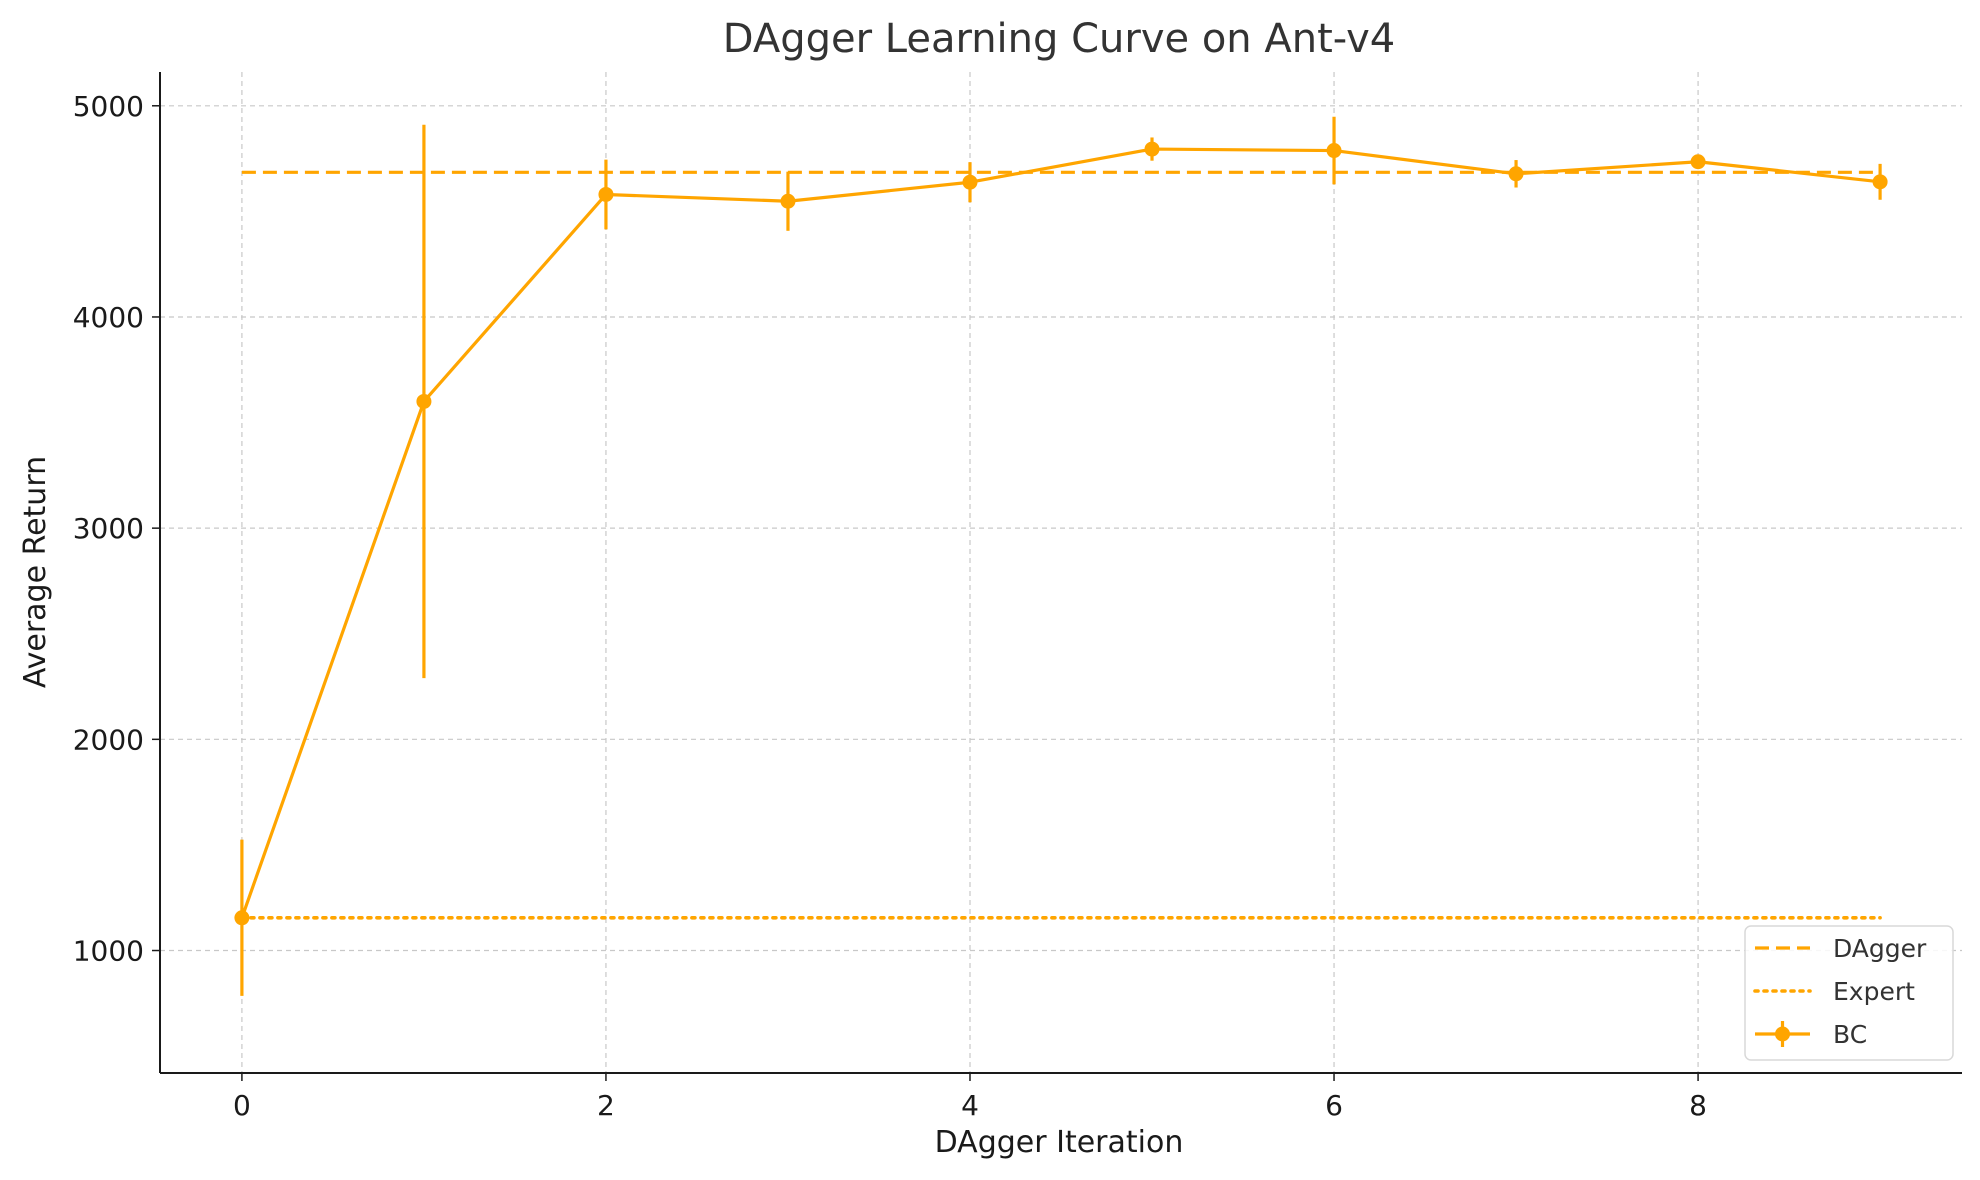 Image resolution: width=1980 pixels, height=1180 pixels. Describe the element at coordinates (108, 528) in the screenshot. I see `y-tick-label: 3000` at that location.